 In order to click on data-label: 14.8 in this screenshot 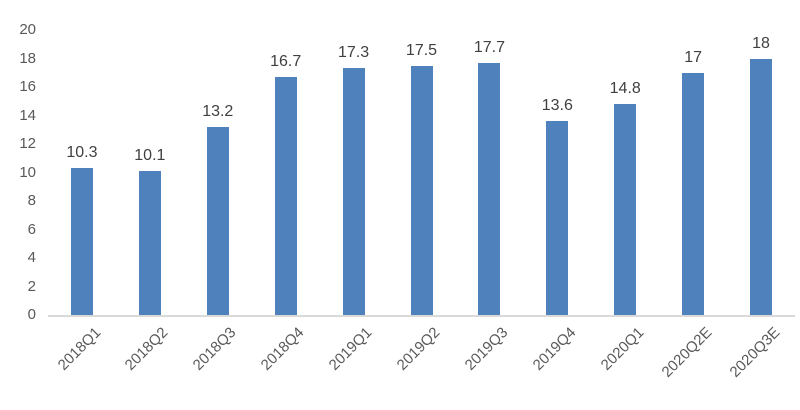, I will do `click(625, 89)`.